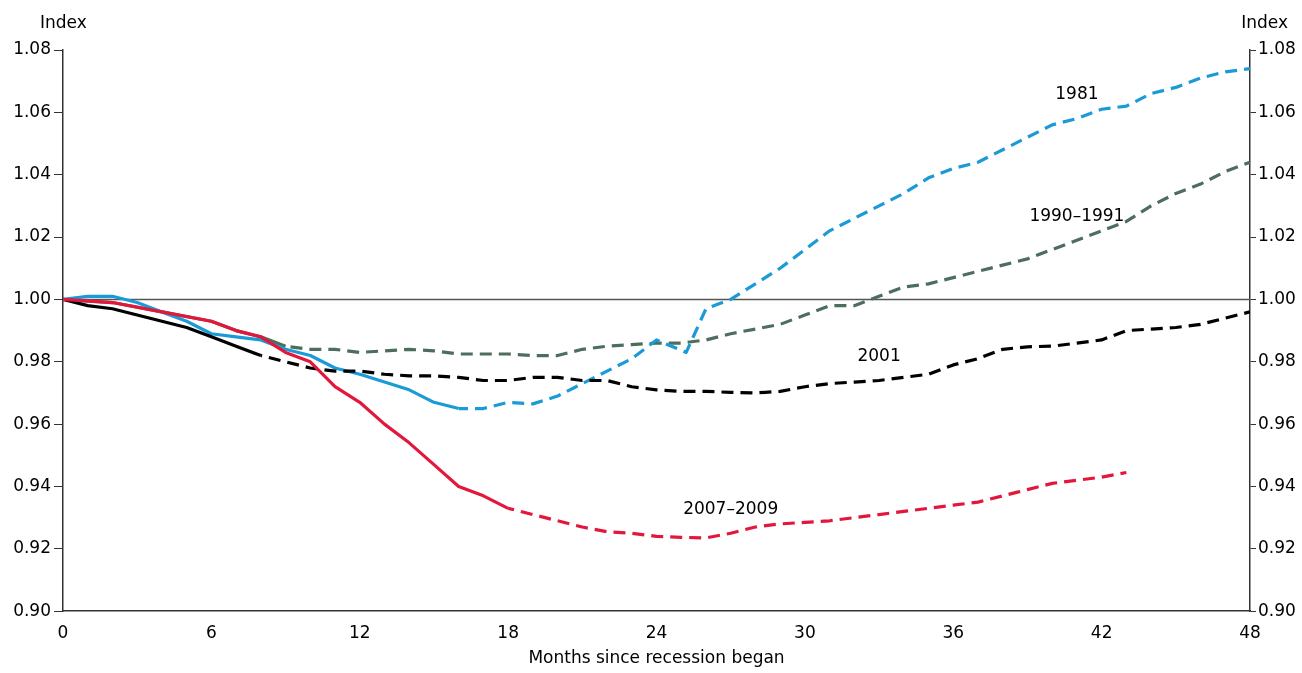 This screenshot has width=1302, height=673. I want to click on x-tick-label: 48, so click(1250, 631).